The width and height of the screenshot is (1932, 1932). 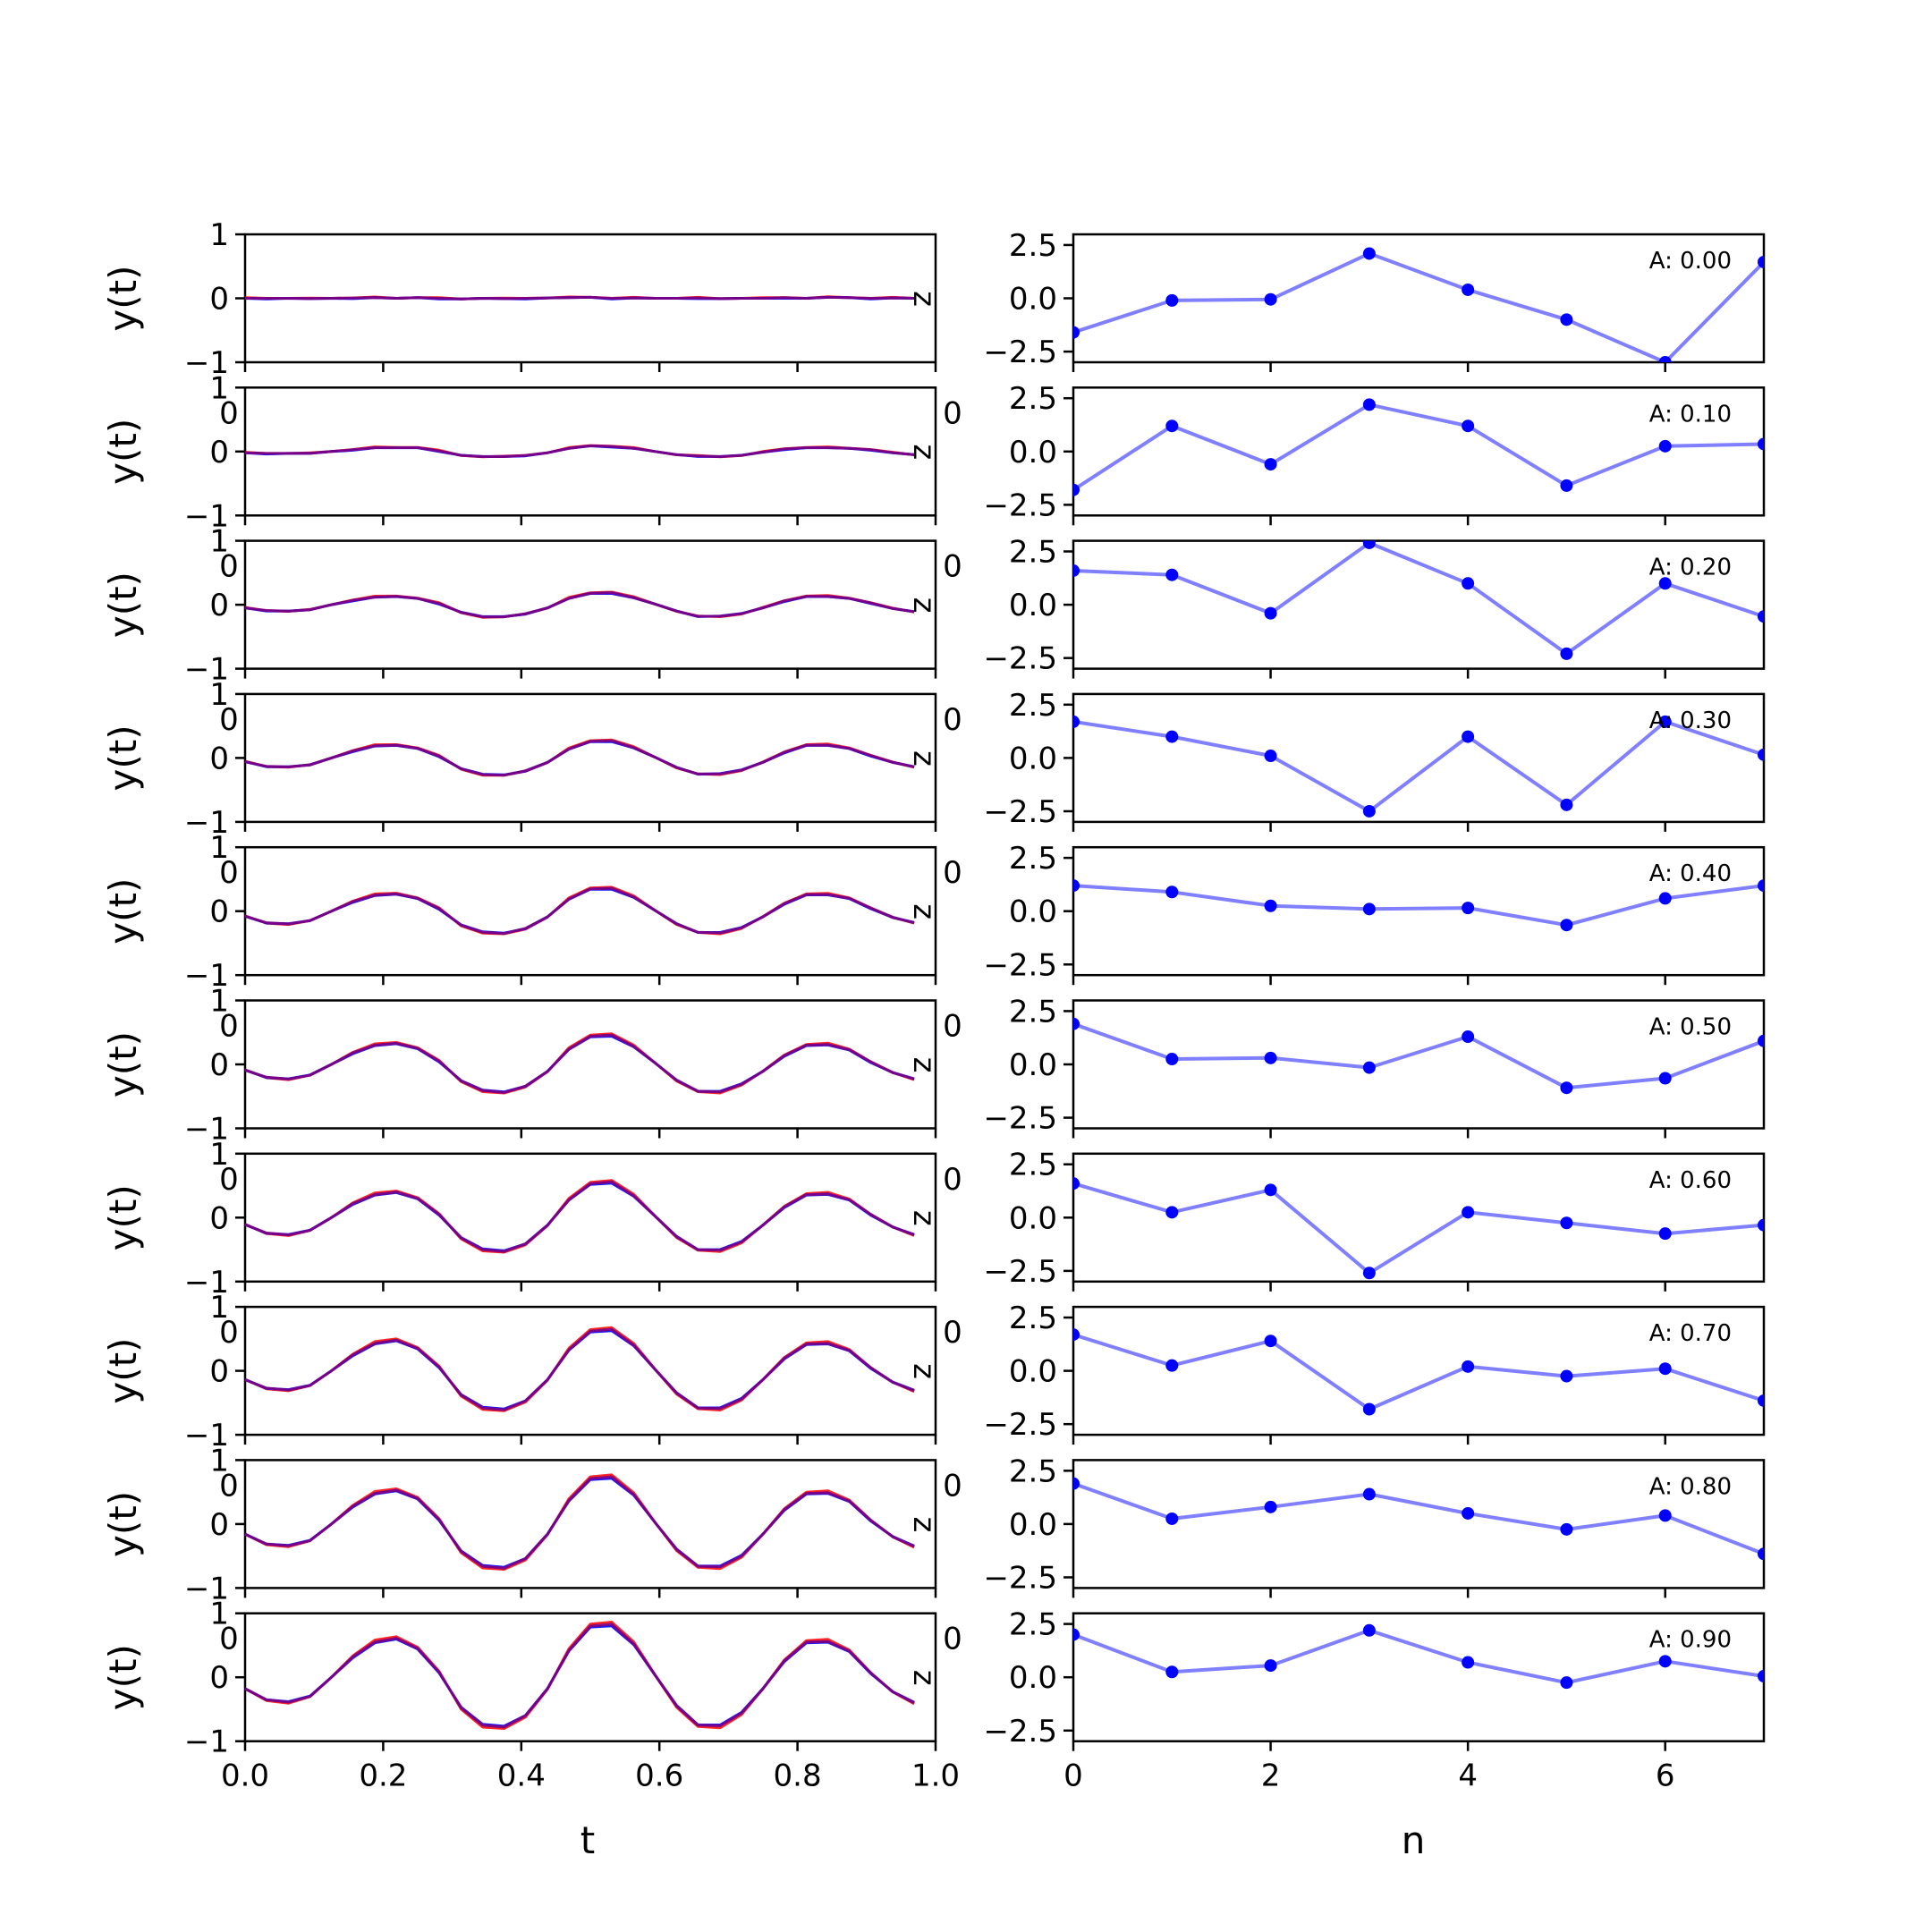 I want to click on signal-panel-5: 10−1y(t) z0, so click(x=521, y=1066).